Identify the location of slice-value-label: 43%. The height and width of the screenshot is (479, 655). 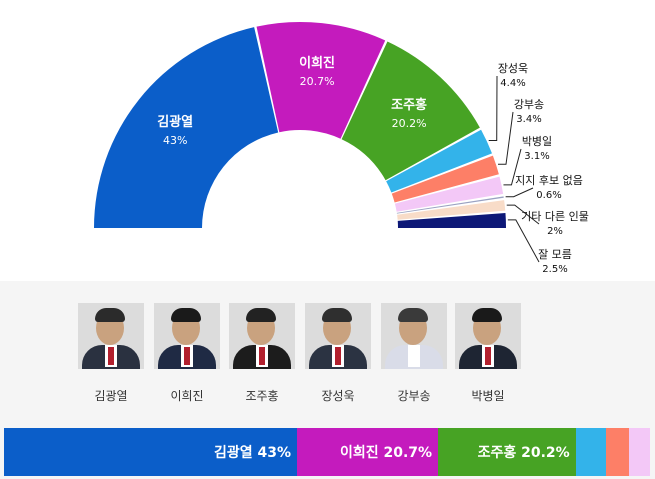
(175, 140).